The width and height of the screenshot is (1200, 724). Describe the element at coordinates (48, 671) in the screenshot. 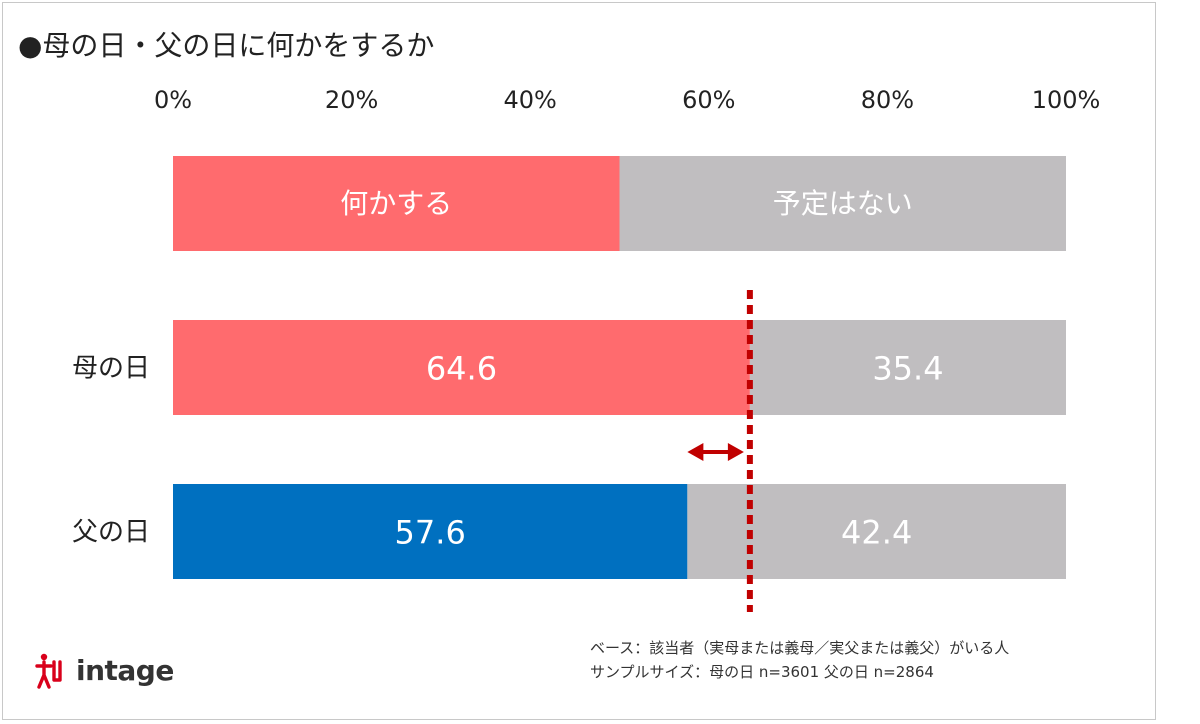

I see `intage-logo-icon` at that location.